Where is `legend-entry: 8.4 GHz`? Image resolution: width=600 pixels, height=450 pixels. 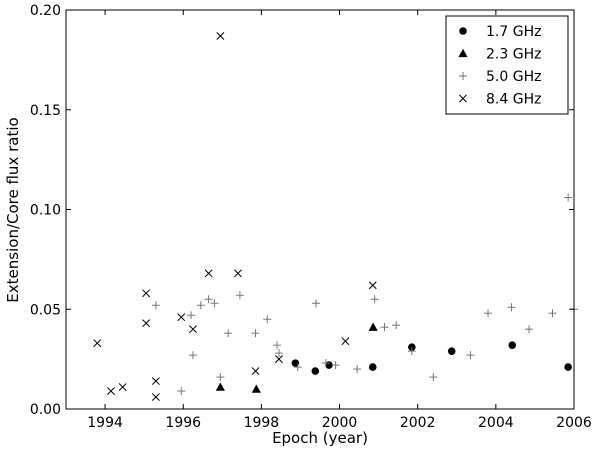
legend-entry: 8.4 GHz is located at coordinates (500, 100).